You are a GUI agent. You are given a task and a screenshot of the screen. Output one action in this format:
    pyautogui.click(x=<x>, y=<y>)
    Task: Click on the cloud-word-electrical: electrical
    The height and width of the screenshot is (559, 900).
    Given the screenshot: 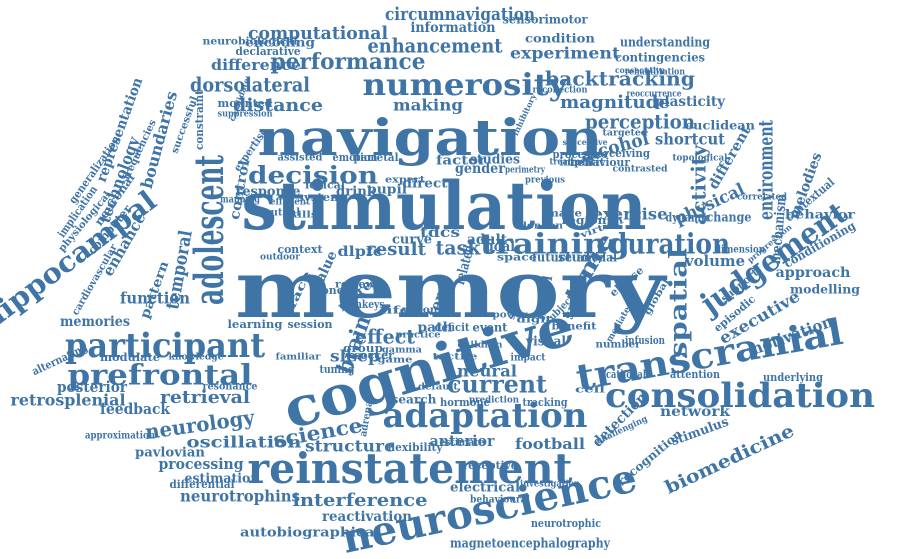 What is the action you would take?
    pyautogui.click(x=485, y=488)
    